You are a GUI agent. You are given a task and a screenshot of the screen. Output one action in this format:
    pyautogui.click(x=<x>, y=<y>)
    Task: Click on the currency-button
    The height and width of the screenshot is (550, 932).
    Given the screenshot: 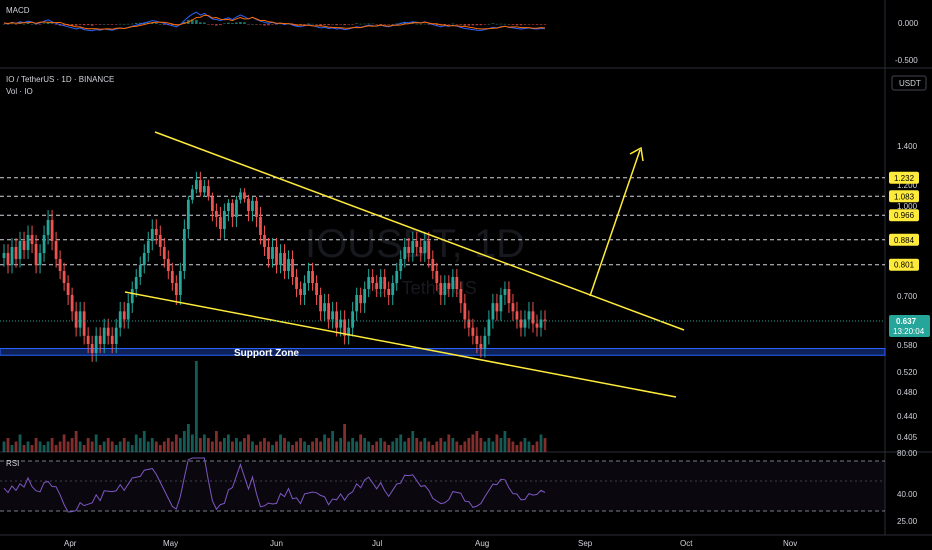 What is the action you would take?
    pyautogui.click(x=909, y=83)
    